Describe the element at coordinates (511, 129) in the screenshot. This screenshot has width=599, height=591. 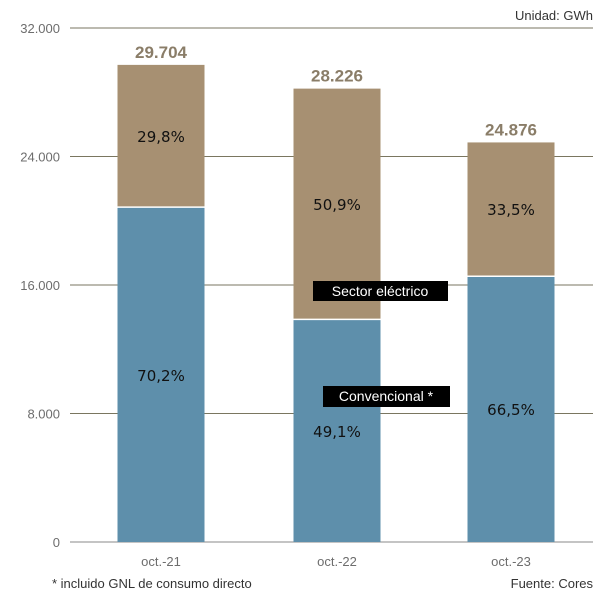
I see `bar-total-label: 24.876` at that location.